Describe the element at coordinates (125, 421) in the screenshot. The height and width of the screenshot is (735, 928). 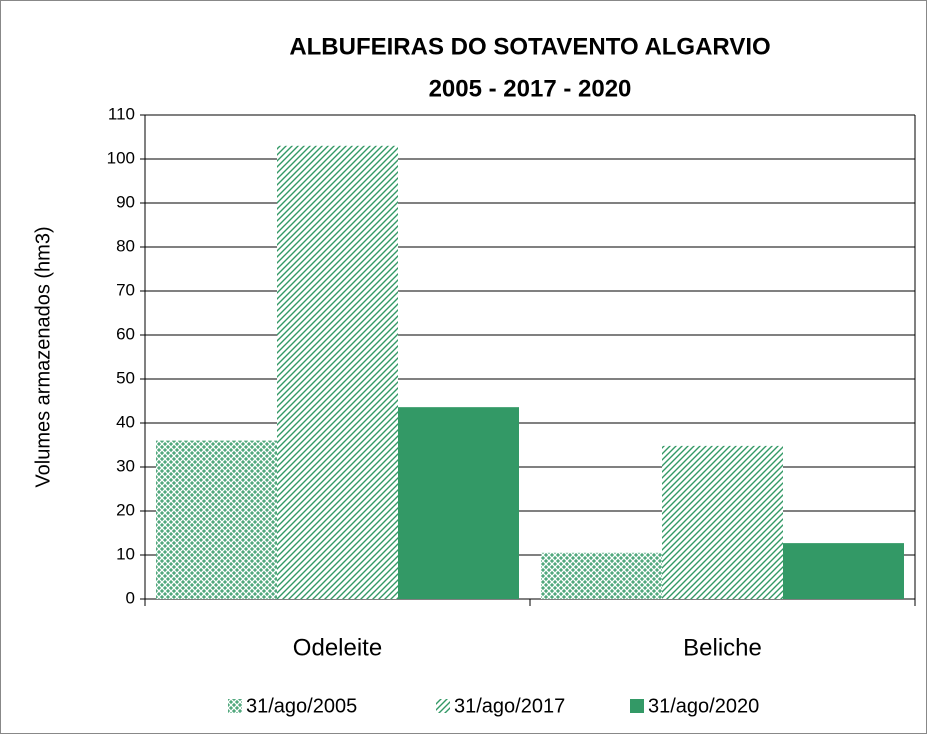
I see `y-tick-label: 40` at that location.